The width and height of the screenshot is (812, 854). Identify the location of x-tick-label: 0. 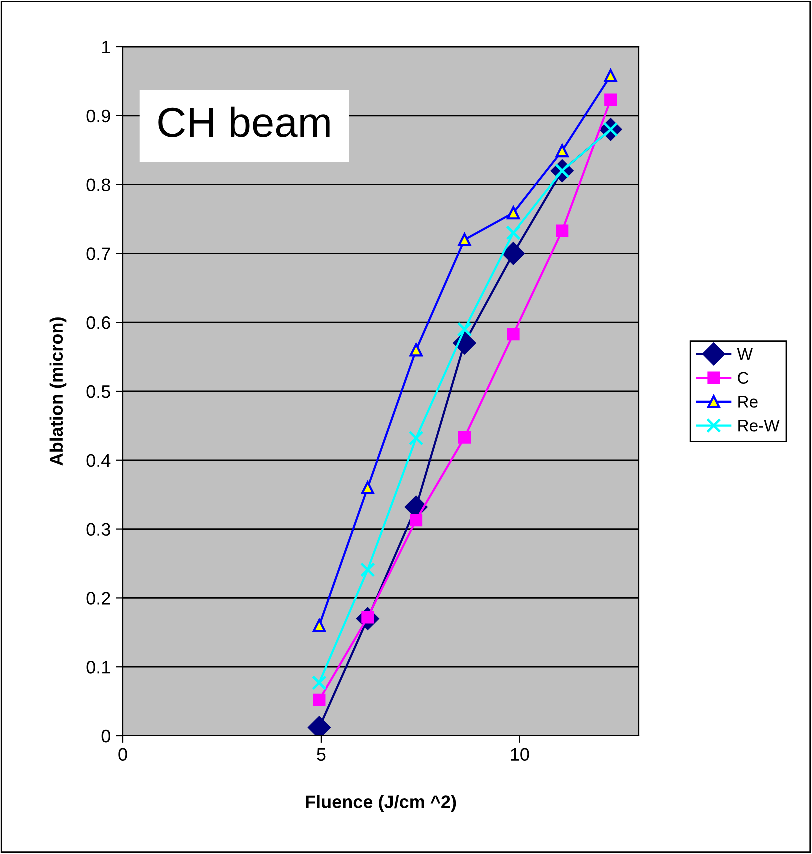
(123, 755).